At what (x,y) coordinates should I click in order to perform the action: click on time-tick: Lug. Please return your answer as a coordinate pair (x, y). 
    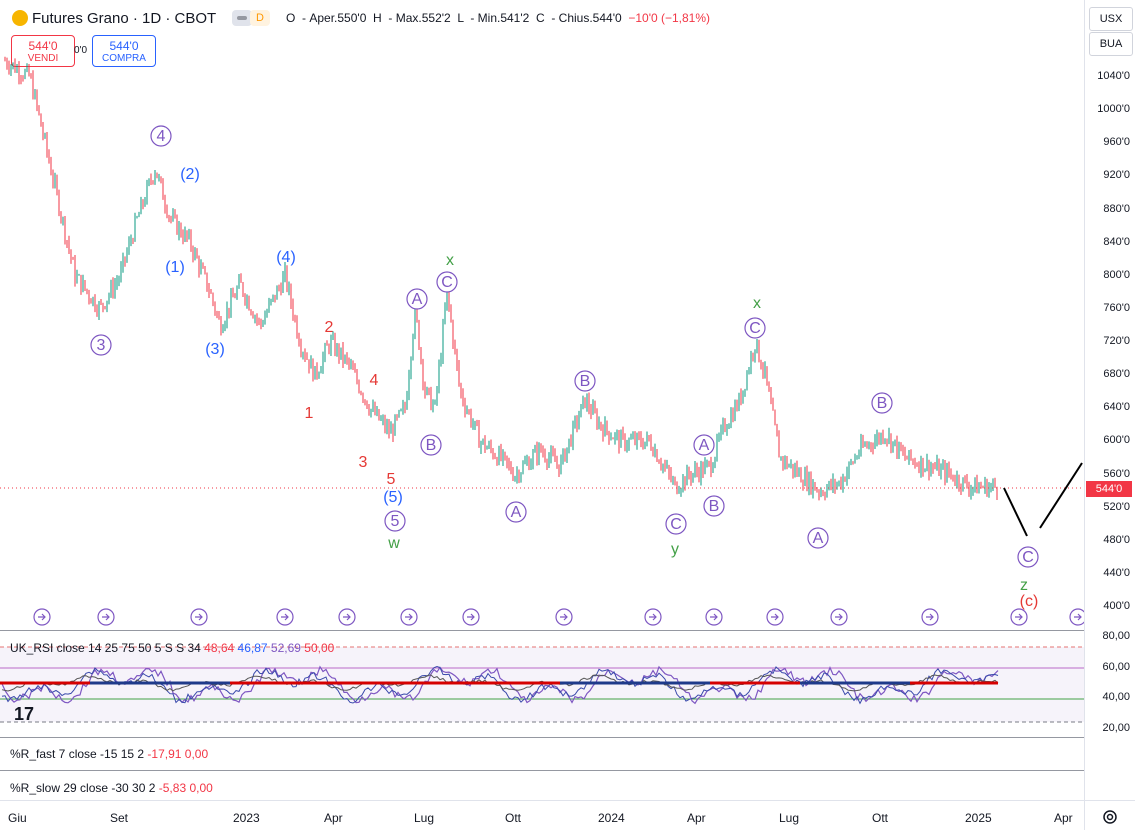
    Looking at the image, I should click on (789, 818).